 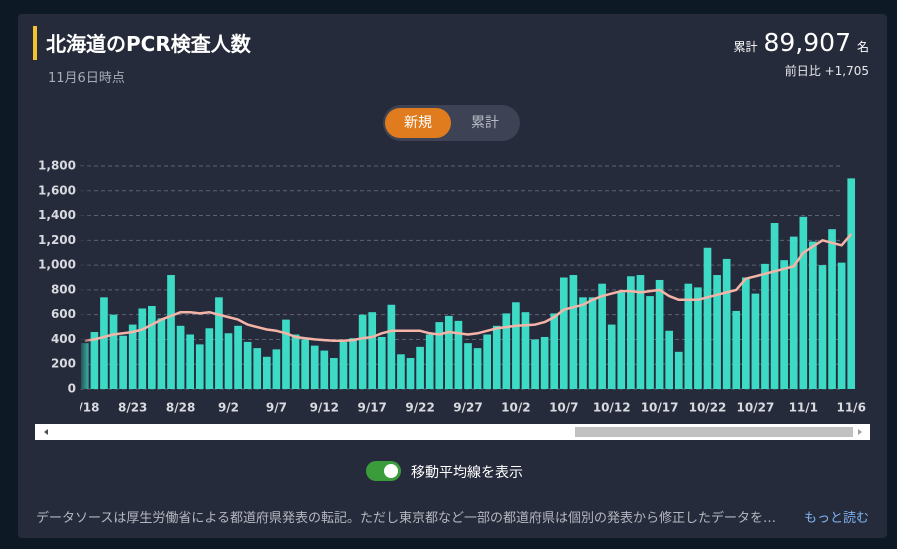 I want to click on total-unit: 名, so click(x=862, y=47).